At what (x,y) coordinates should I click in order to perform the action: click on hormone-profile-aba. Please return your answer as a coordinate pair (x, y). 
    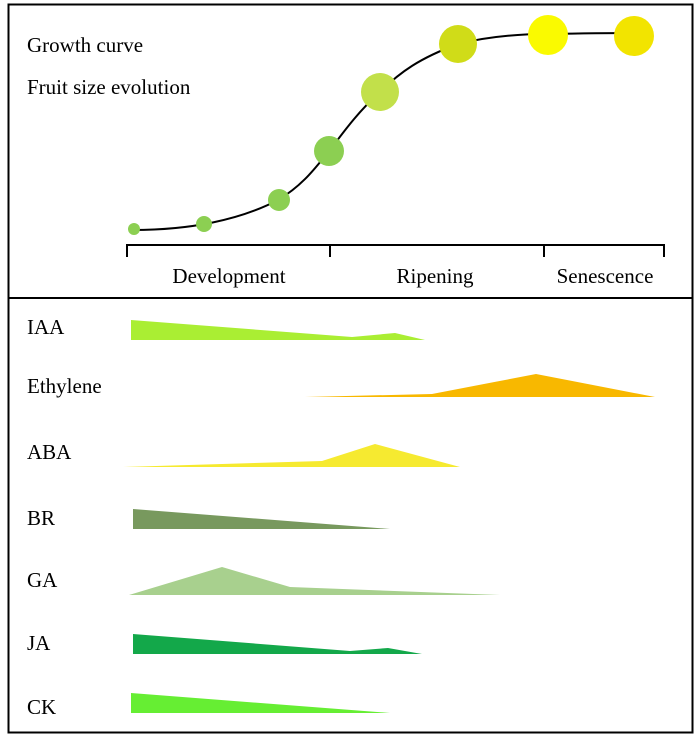
    Looking at the image, I should click on (291, 455).